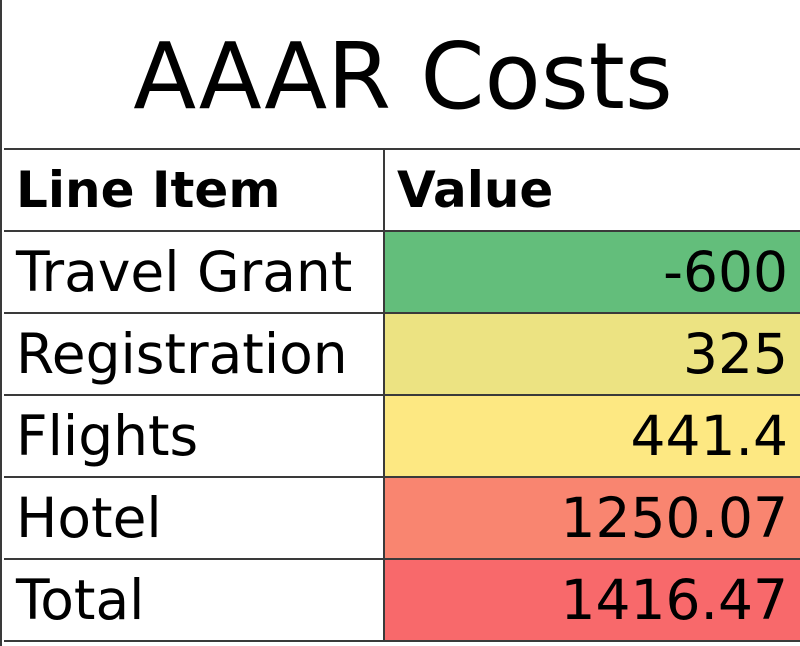 This screenshot has width=800, height=646. What do you see at coordinates (735, 353) in the screenshot?
I see `value-text: 325` at bounding box center [735, 353].